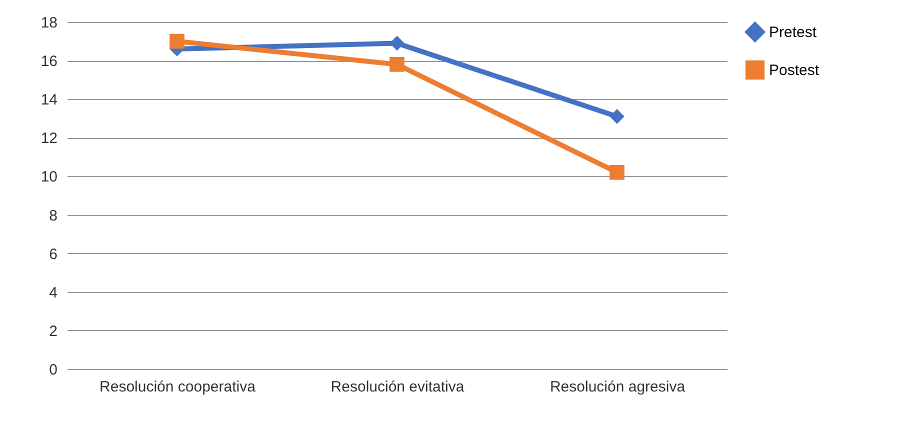 This screenshot has width=904, height=437. I want to click on y-tick-label: 0, so click(53, 370).